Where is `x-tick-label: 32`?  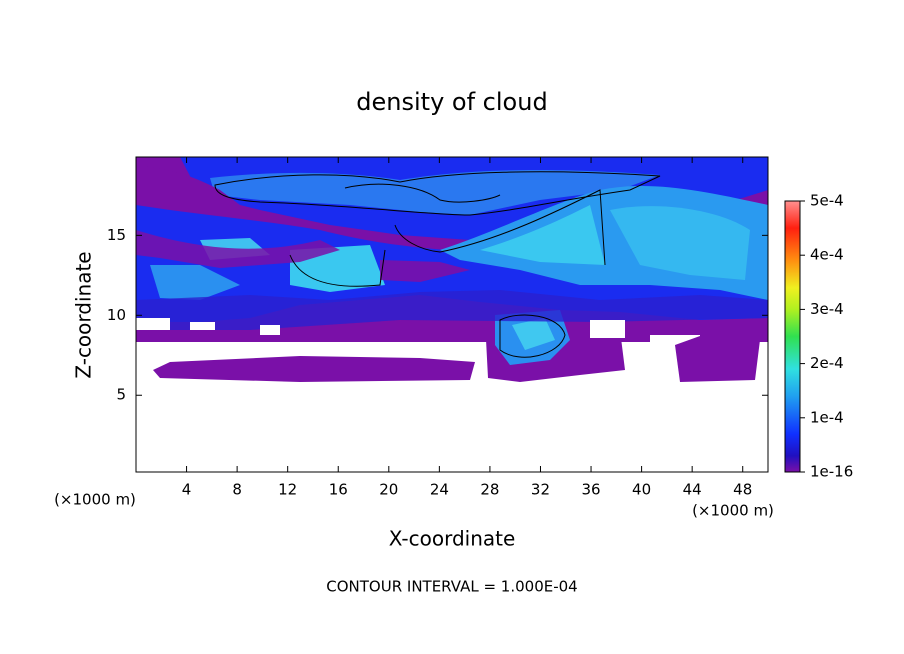 x-tick-label: 32 is located at coordinates (540, 490).